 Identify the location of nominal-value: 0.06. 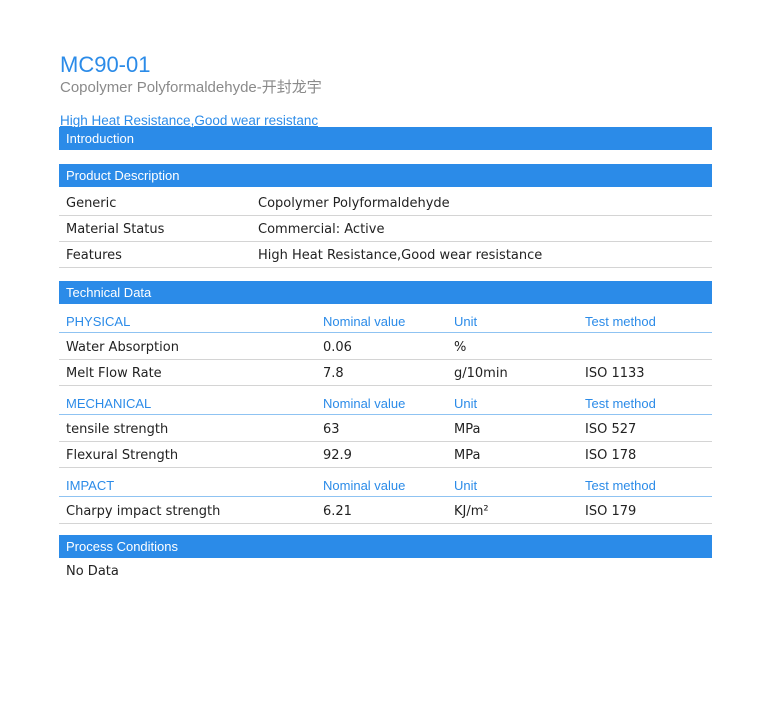
(337, 347).